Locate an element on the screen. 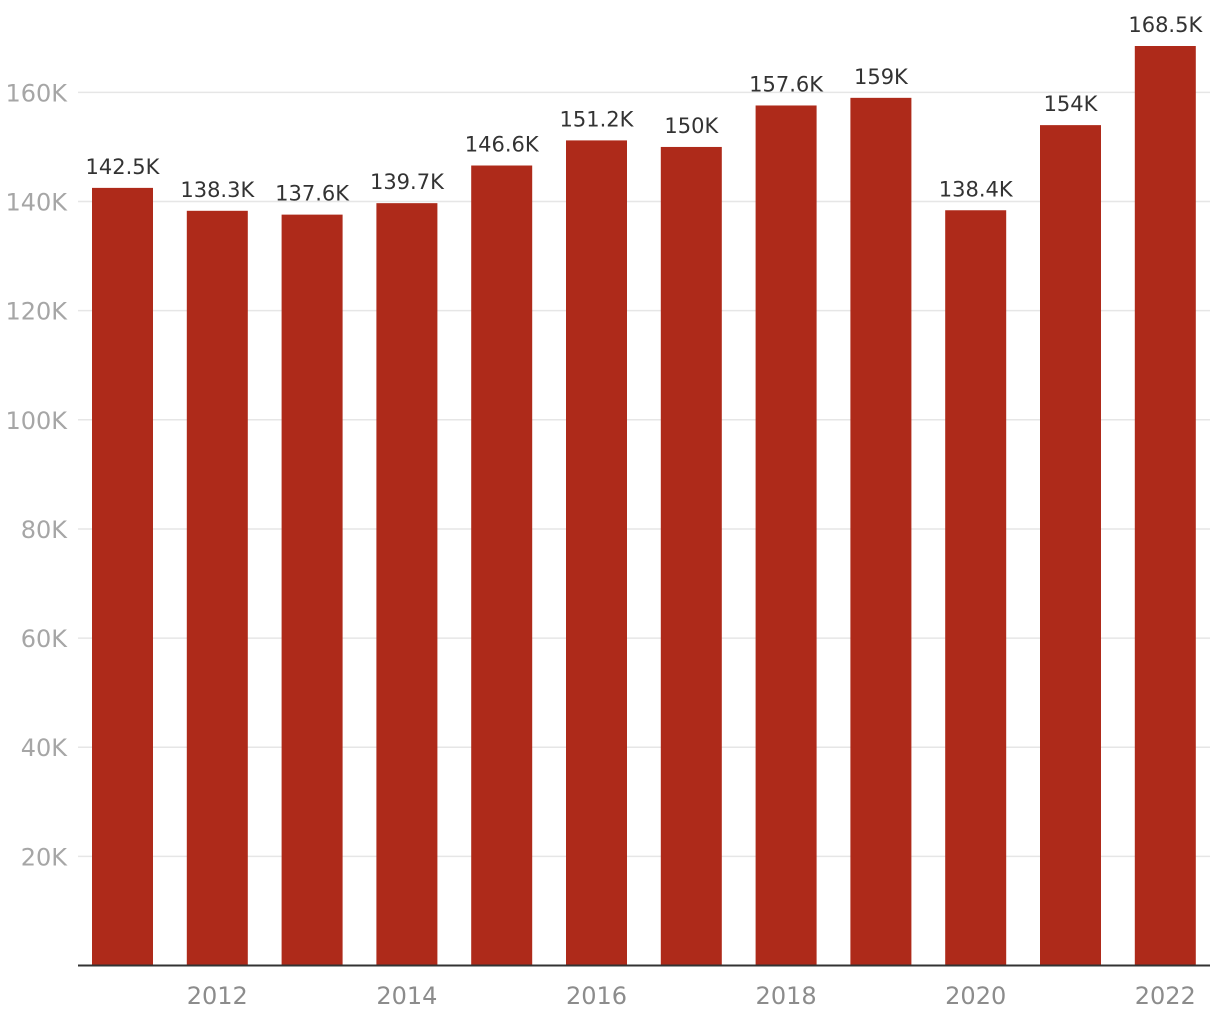  y-axis: 20K 40K 60K 80K 100K 120K 140K 160K is located at coordinates (36, 475).